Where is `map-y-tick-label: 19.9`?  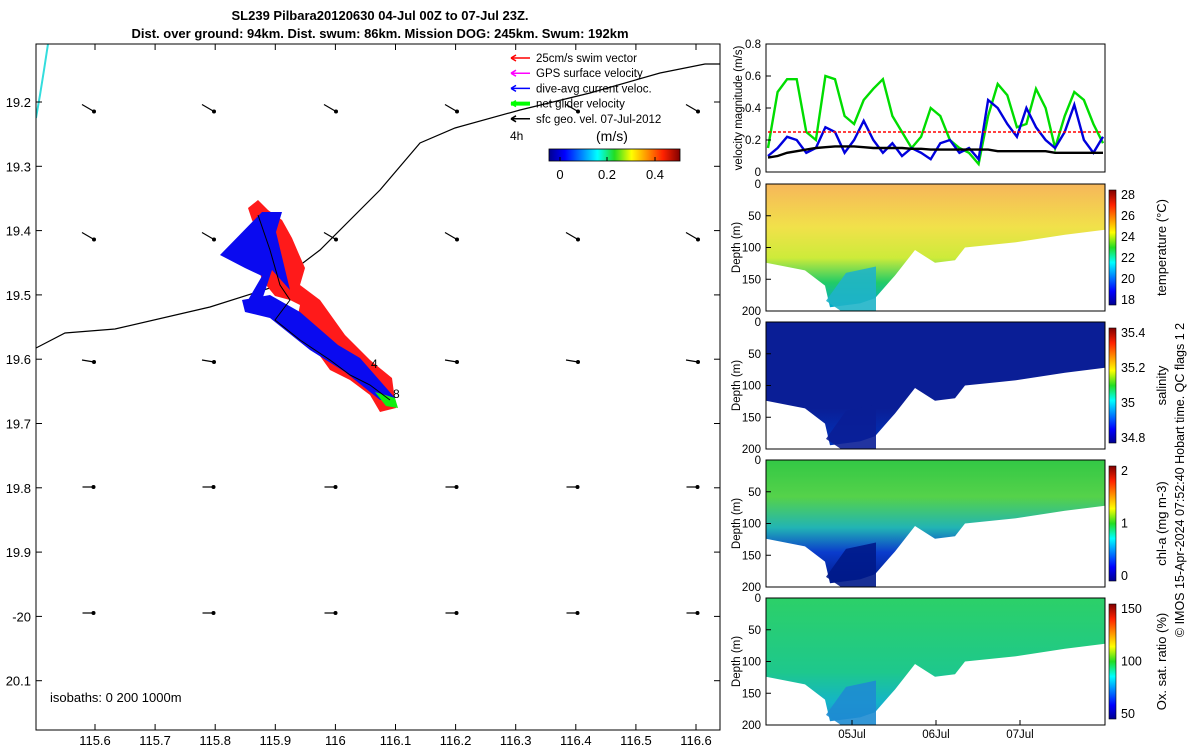 map-y-tick-label: 19.9 is located at coordinates (18, 552).